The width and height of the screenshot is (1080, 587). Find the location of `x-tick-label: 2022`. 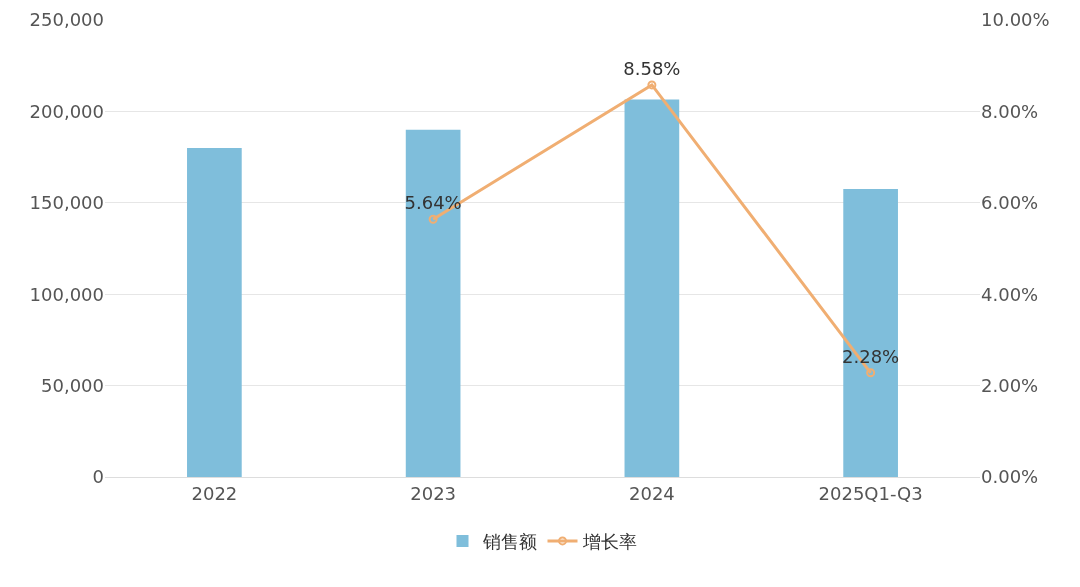

x-tick-label: 2022 is located at coordinates (214, 493).